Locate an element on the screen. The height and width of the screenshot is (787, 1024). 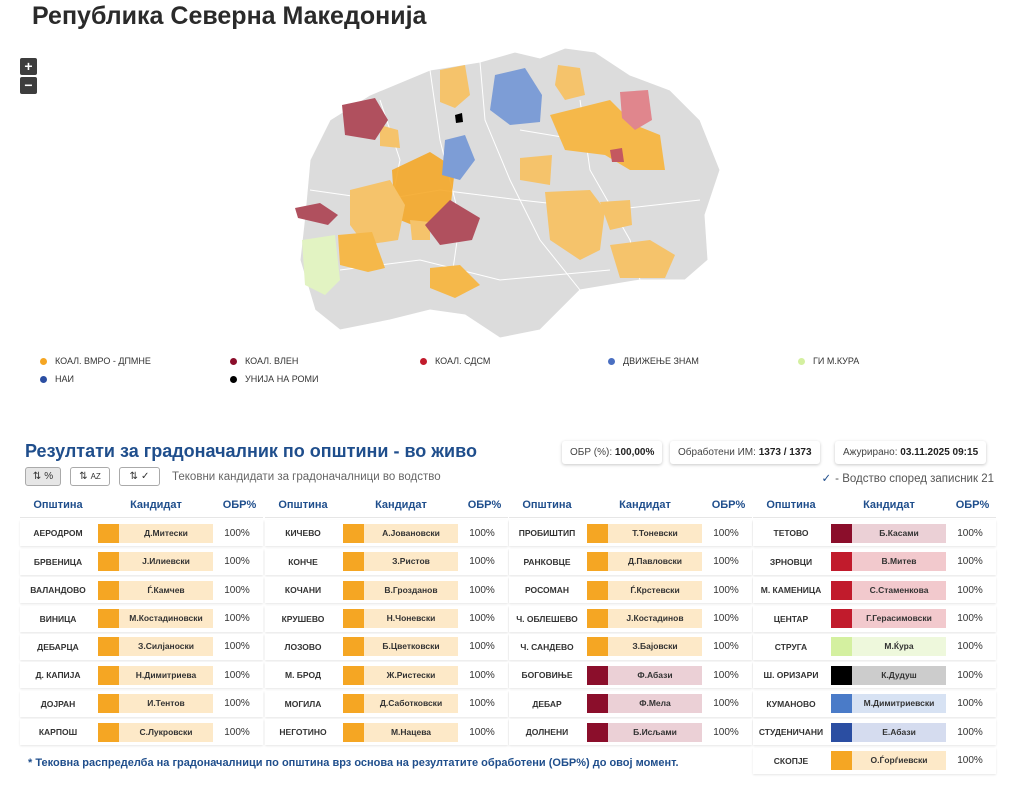
table-row: ДЕБАР Ф.Мела 100% is located at coordinates (630, 703).